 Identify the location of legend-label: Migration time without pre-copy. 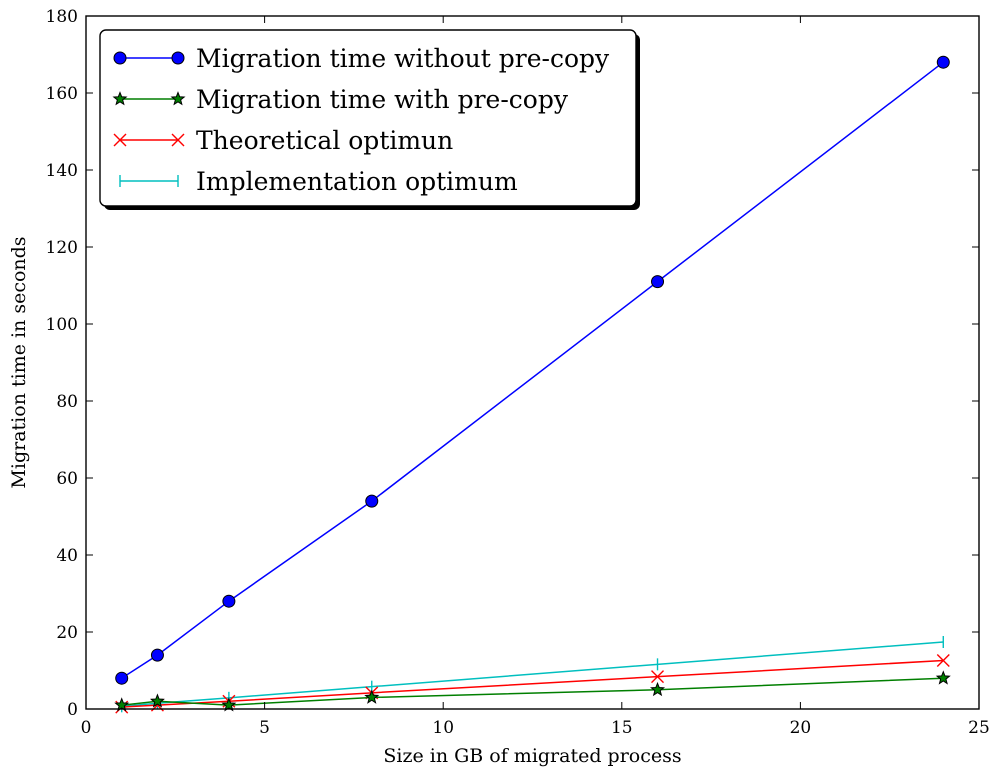
(403, 58).